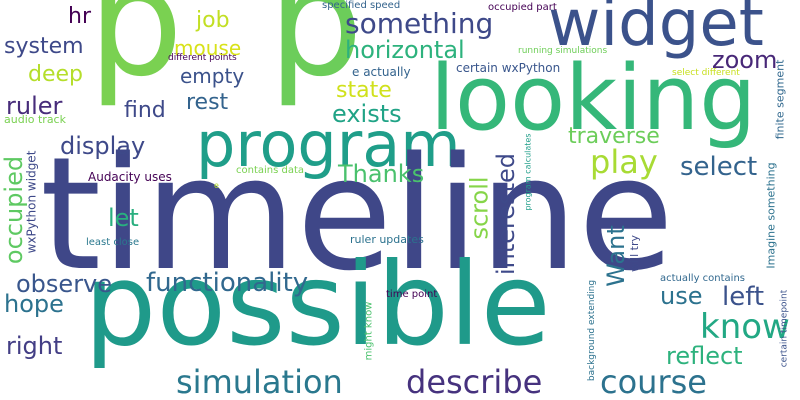 The image size is (800, 400). I want to click on word-display: display, so click(103, 146).